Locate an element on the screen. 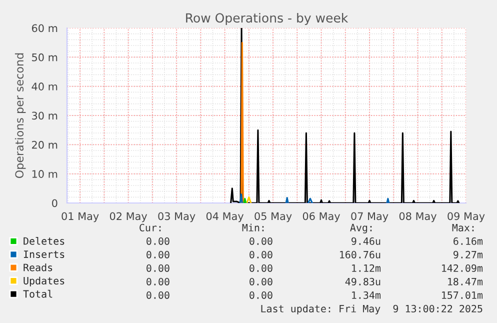 Image resolution: width=497 pixels, height=323 pixels. text: 9.27m is located at coordinates (468, 254).